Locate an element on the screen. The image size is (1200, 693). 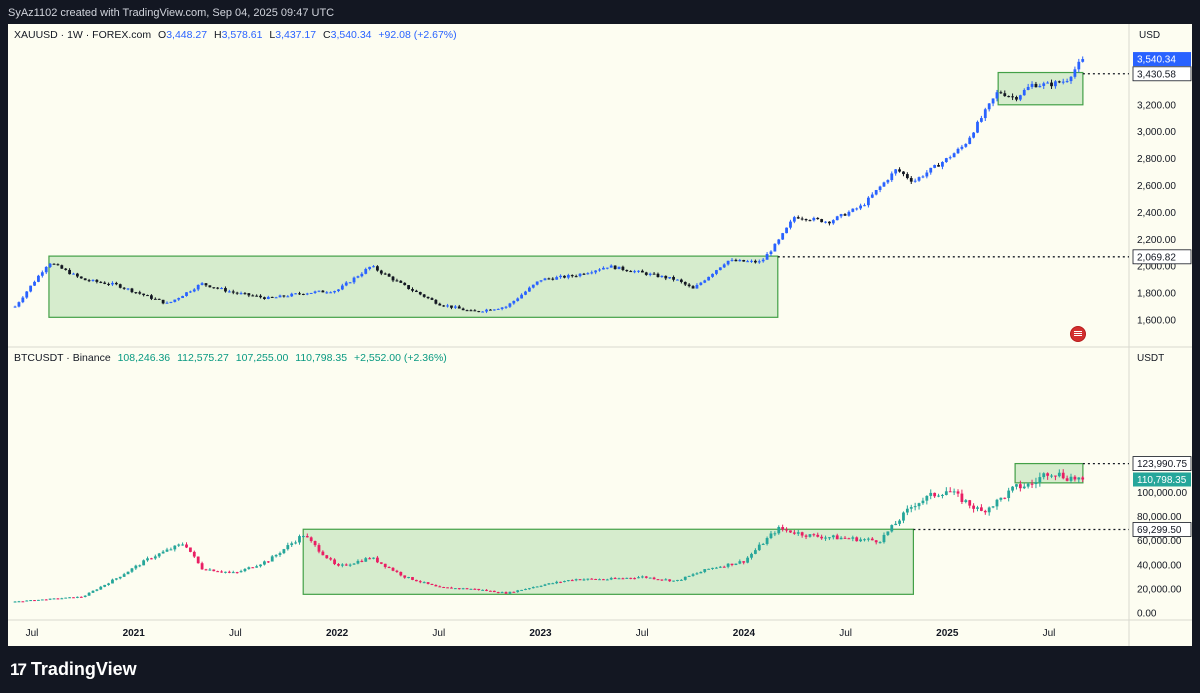
gold-close-label: C is located at coordinates (327, 35).